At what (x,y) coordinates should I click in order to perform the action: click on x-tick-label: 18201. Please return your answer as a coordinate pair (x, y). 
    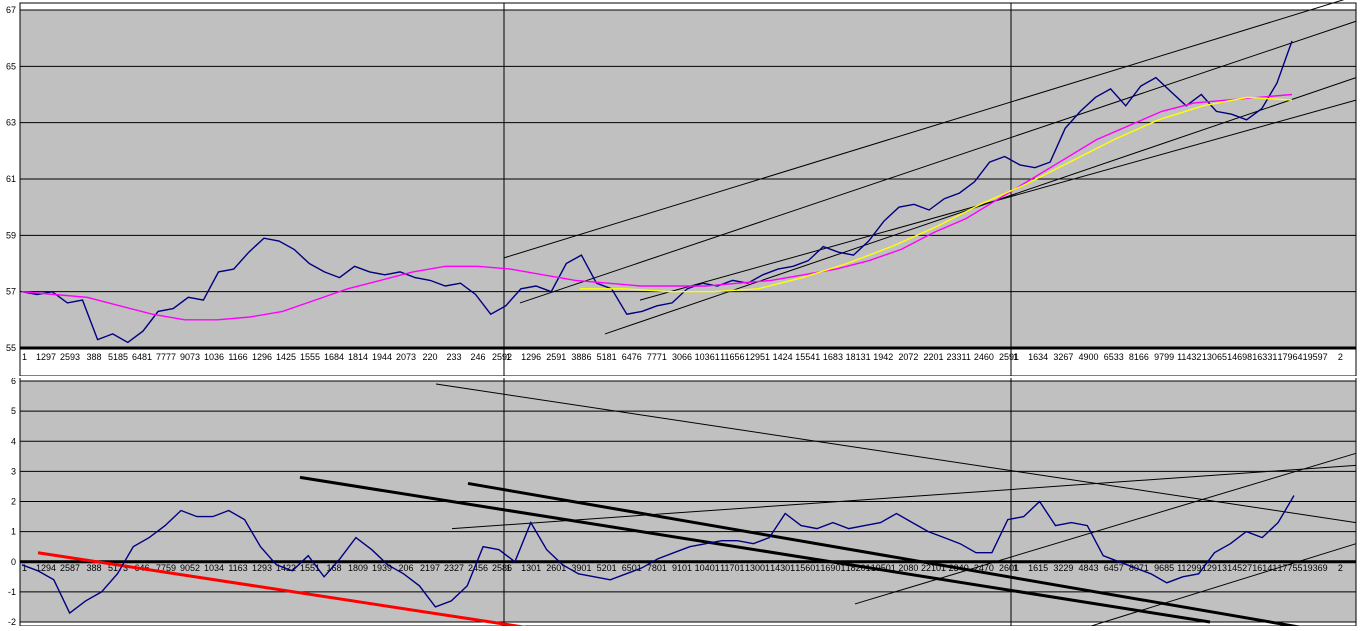
    Looking at the image, I should click on (858, 568).